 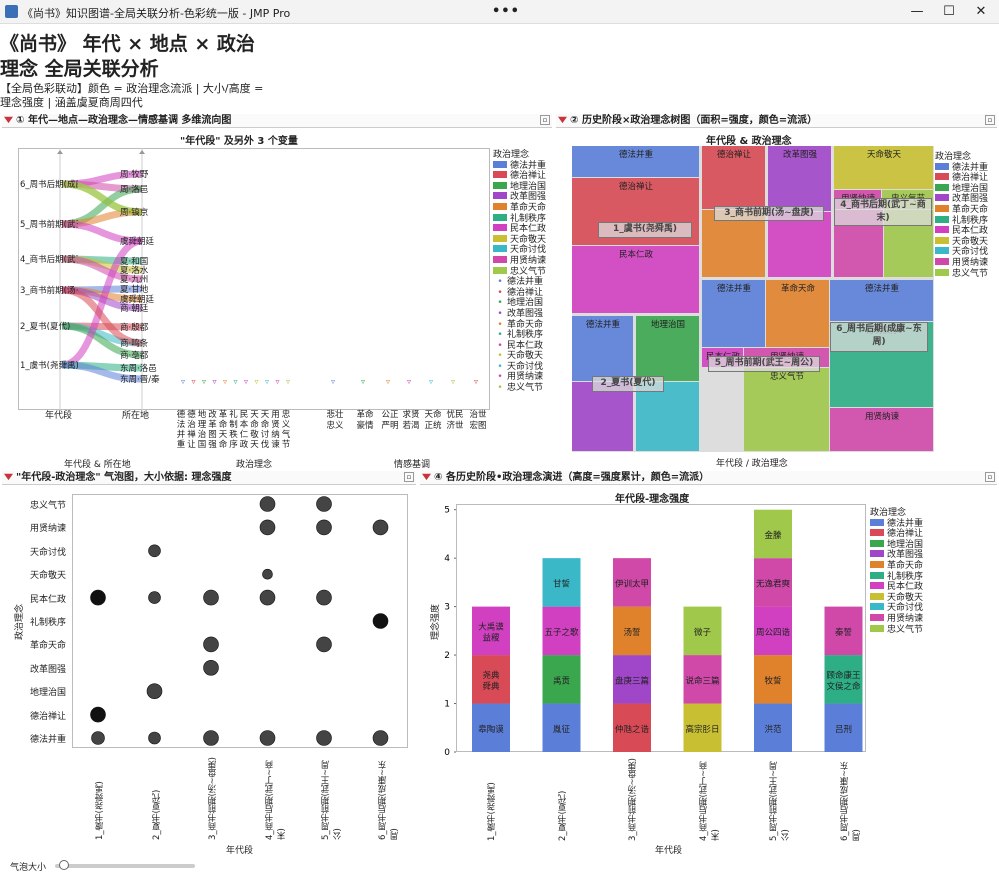 What do you see at coordinates (134, 328) in the screenshot?
I see `place-label: 商·殷都` at bounding box center [134, 328].